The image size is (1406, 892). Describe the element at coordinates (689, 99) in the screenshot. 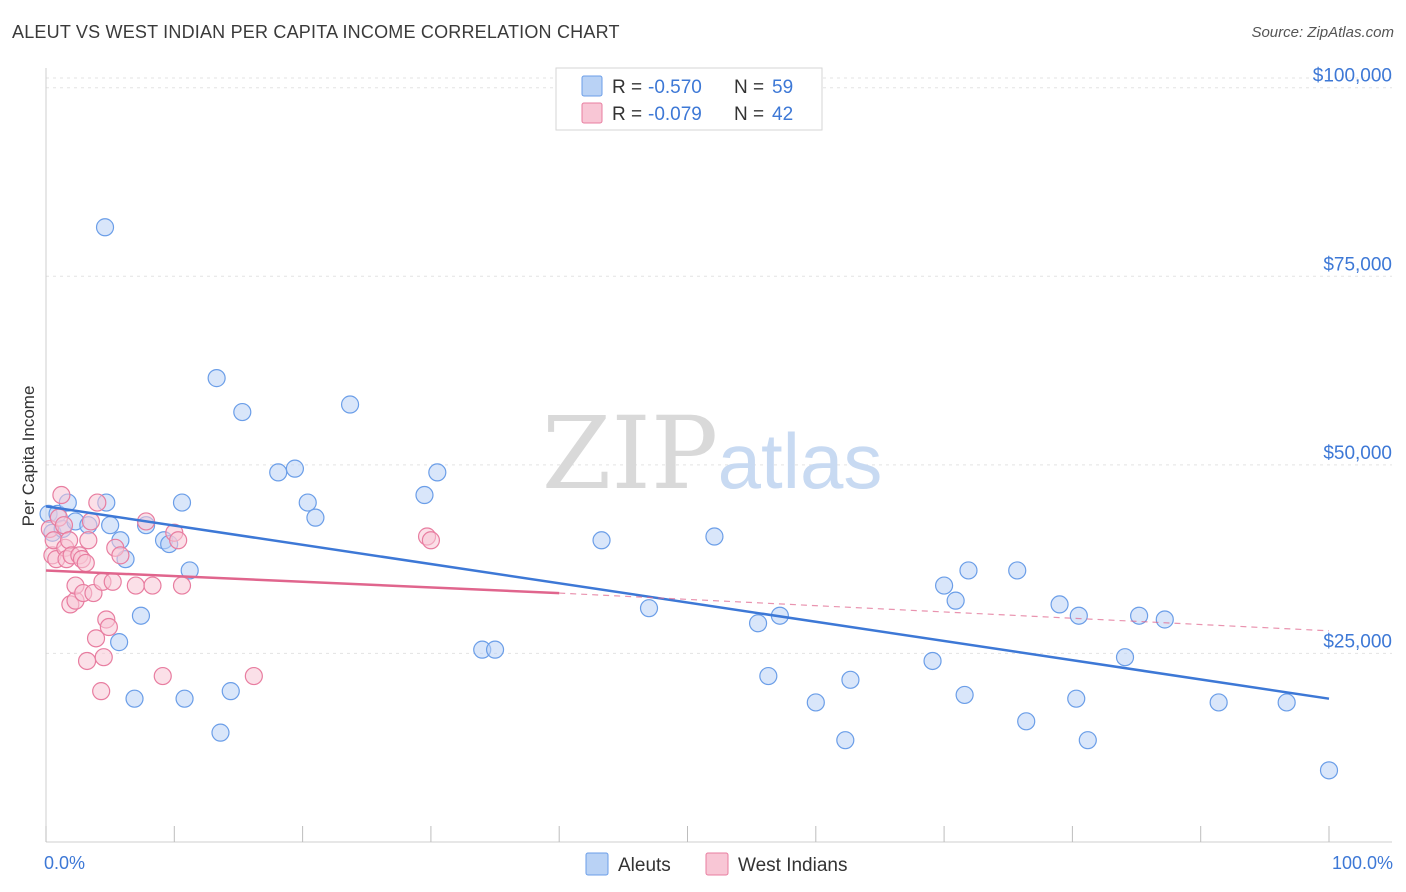

I see `legend: R = -0.570 N = 59 R = -0.079 N = 42` at that location.